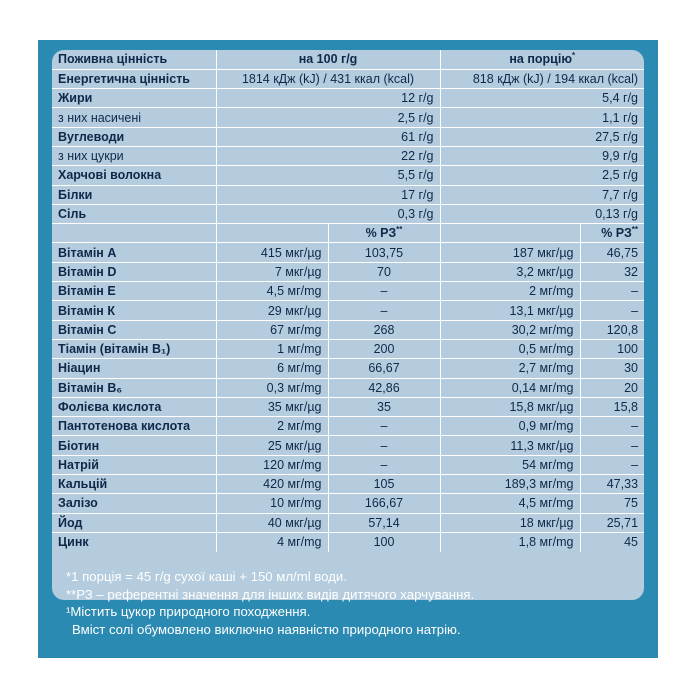 The height and width of the screenshot is (700, 700). Describe the element at coordinates (272, 368) in the screenshot. I see `value-per-100g: 6 мг/mg` at that location.